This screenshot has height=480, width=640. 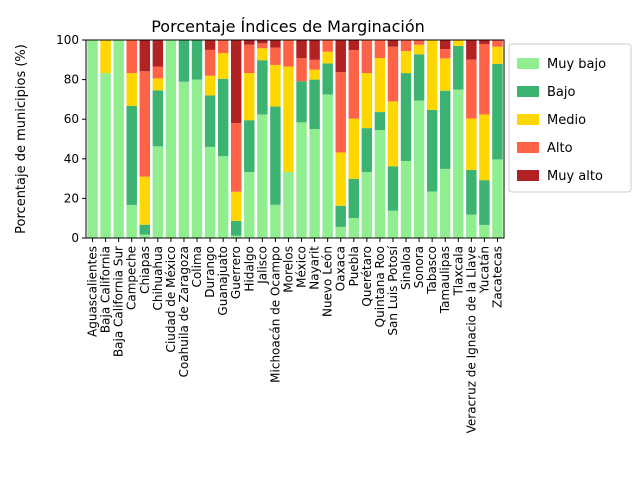 What do you see at coordinates (497, 111) in the screenshot?
I see `bar-bajo-zacatecas` at bounding box center [497, 111].